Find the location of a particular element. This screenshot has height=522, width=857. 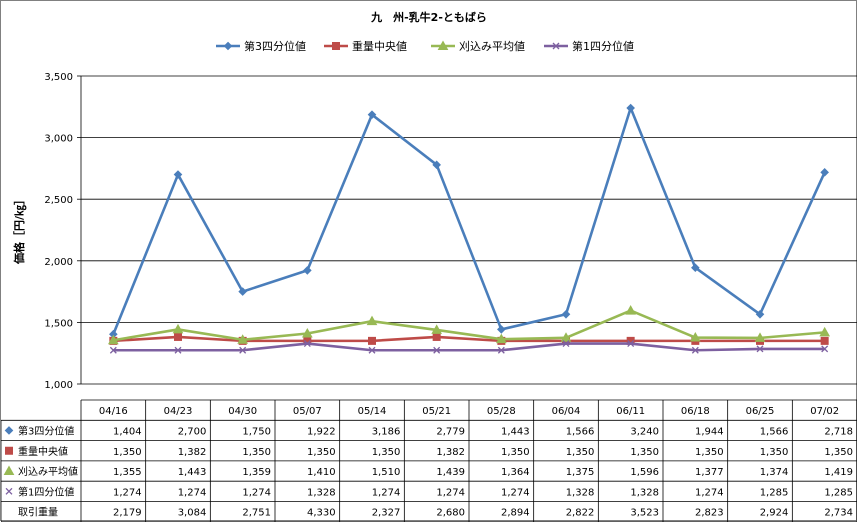

table-cell: 1,922 is located at coordinates (321, 431).